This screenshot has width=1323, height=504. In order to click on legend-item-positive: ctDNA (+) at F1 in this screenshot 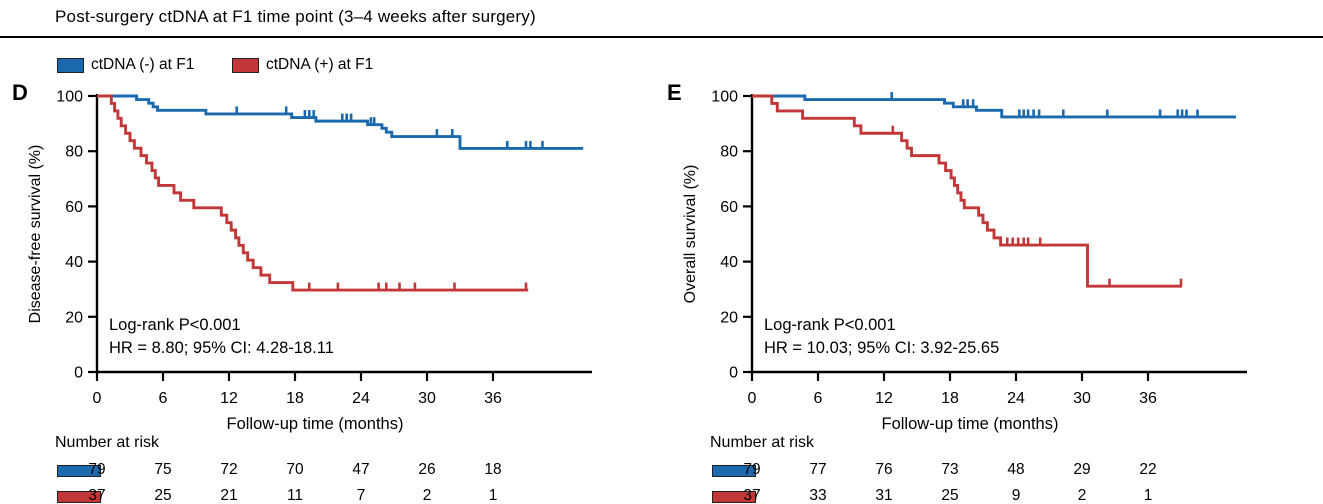, I will do `click(317, 65)`.